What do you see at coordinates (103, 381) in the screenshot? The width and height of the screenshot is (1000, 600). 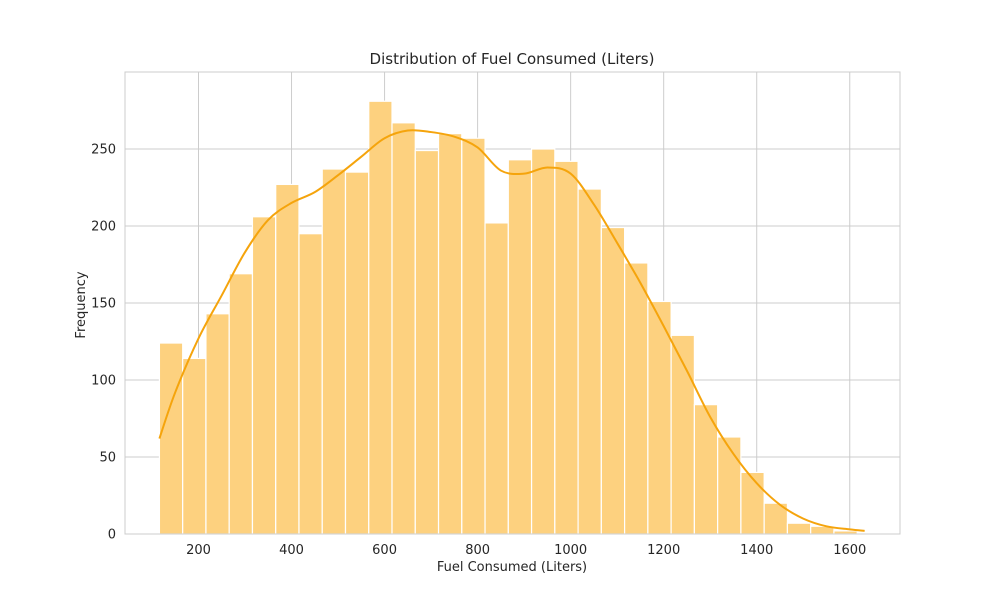 I see `y-tick-label: 100` at bounding box center [103, 381].